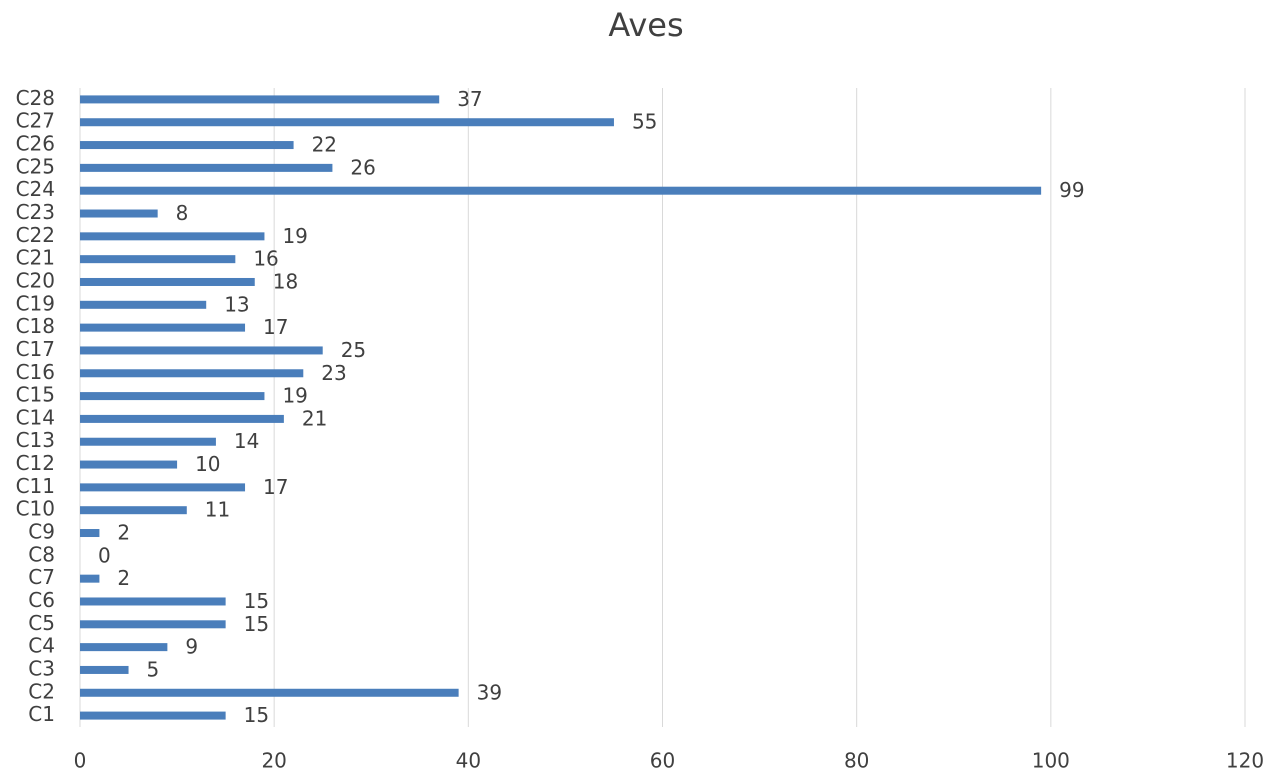 Image resolution: width=1272 pixels, height=773 pixels. What do you see at coordinates (41, 577) in the screenshot?
I see `y-tick-label: C7` at bounding box center [41, 577].